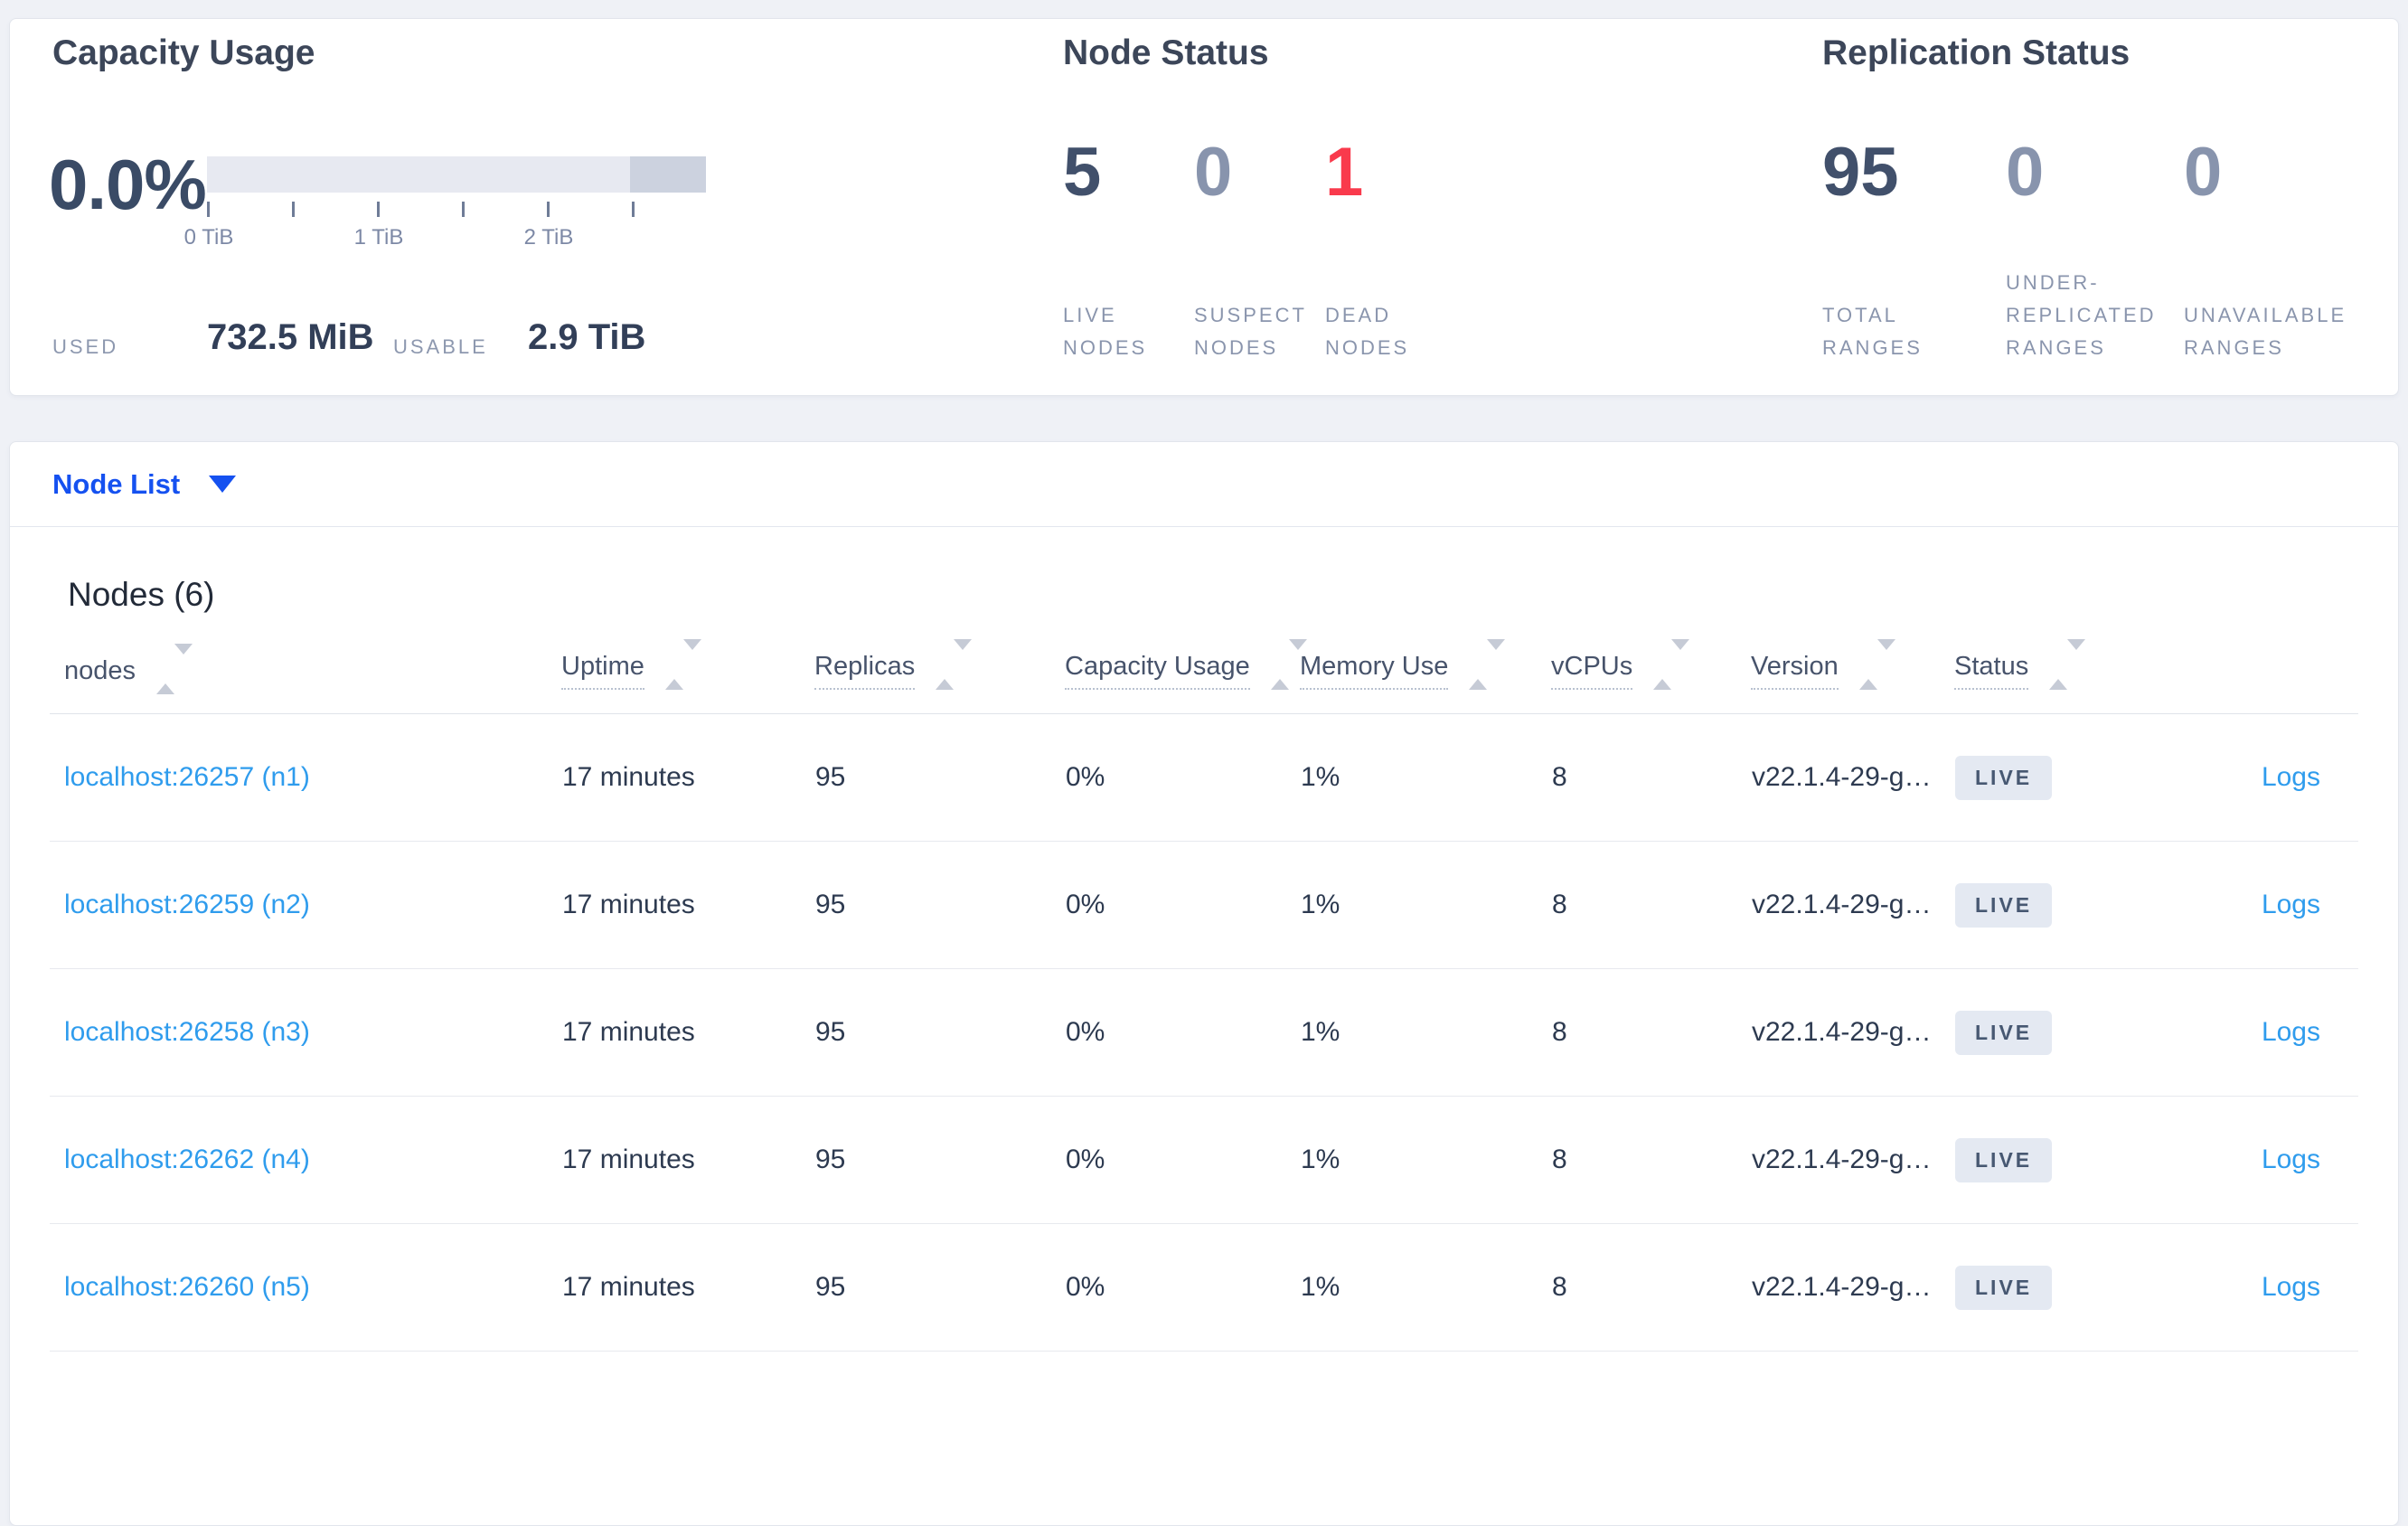 The height and width of the screenshot is (1526, 2408). Describe the element at coordinates (1425, 668) in the screenshot. I see `column-header-memory-use: Memory Use` at that location.